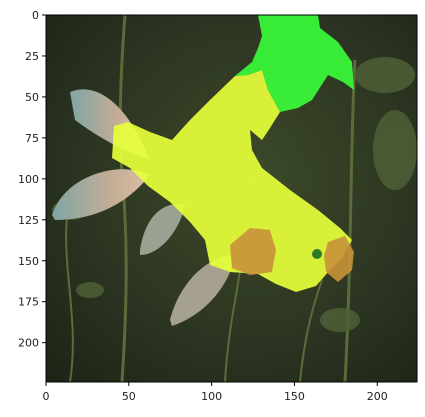 Image resolution: width=425 pixels, height=417 pixels. What do you see at coordinates (28, 302) in the screenshot?
I see `y-tick-label: 175` at bounding box center [28, 302].